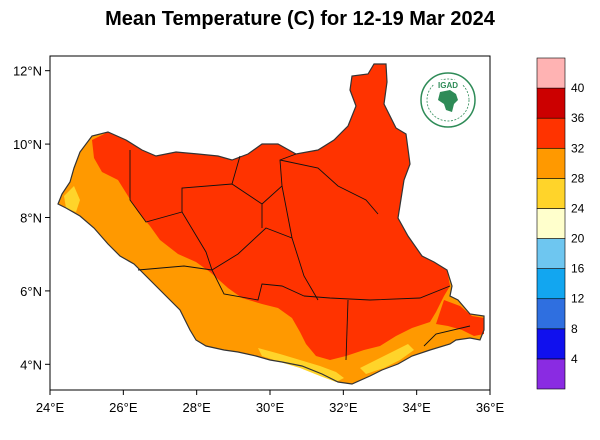  I want to click on x-tick-label: 36°E, so click(490, 407).